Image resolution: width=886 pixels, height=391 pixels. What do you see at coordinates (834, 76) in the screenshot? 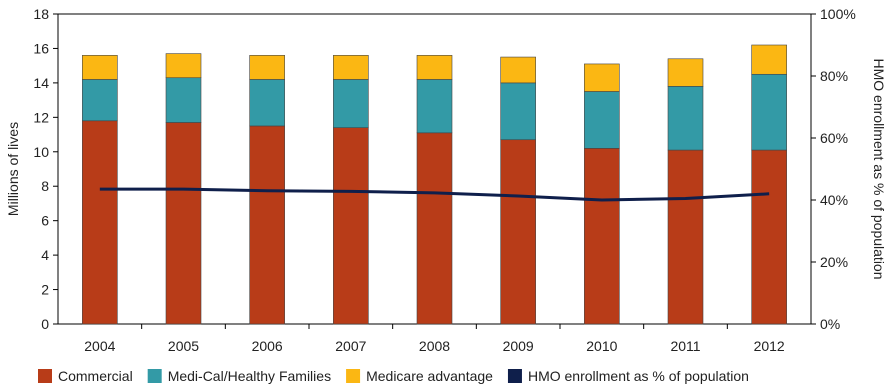
I see `y2-tick-label-80: 80%` at bounding box center [834, 76].